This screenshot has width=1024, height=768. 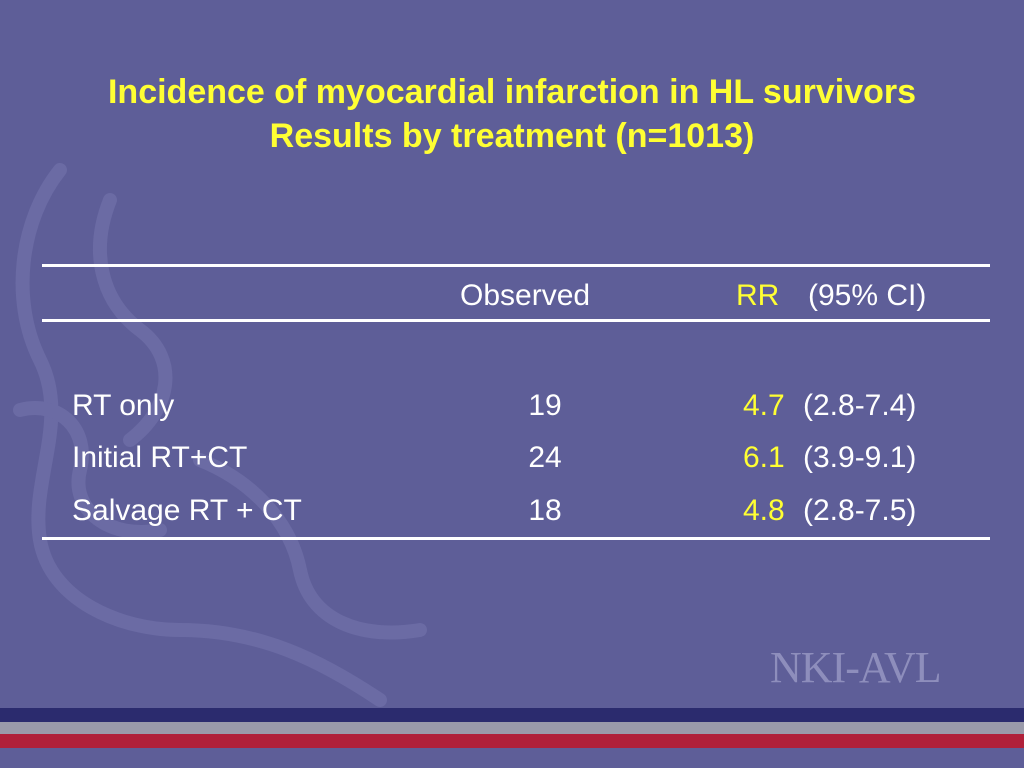 What do you see at coordinates (860, 510) in the screenshot?
I see `row-ci: (2.8-7.5)` at bounding box center [860, 510].